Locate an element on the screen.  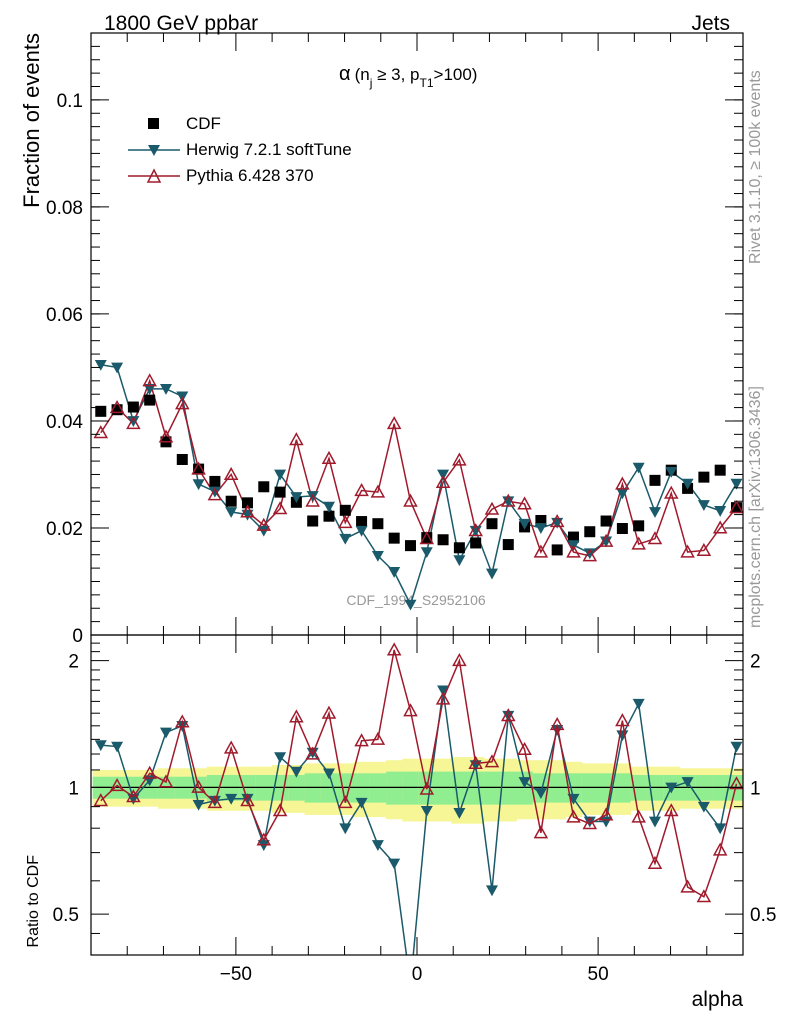
legend-pythia-marker is located at coordinates (154, 175).